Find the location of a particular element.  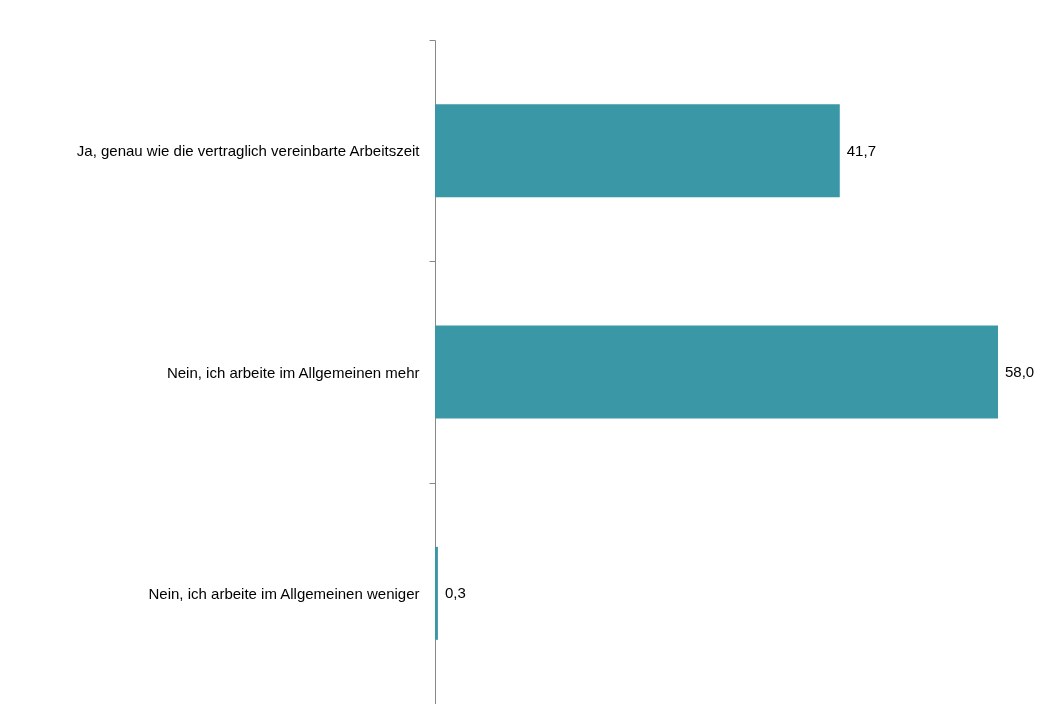

data-label: 58,0 is located at coordinates (1020, 371).